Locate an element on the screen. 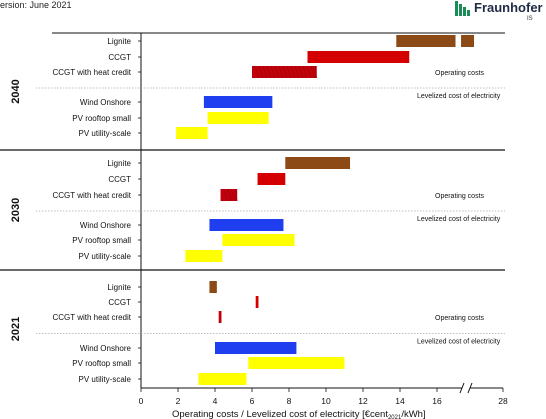 The width and height of the screenshot is (546, 419). x-tick-label: 28 is located at coordinates (503, 401).